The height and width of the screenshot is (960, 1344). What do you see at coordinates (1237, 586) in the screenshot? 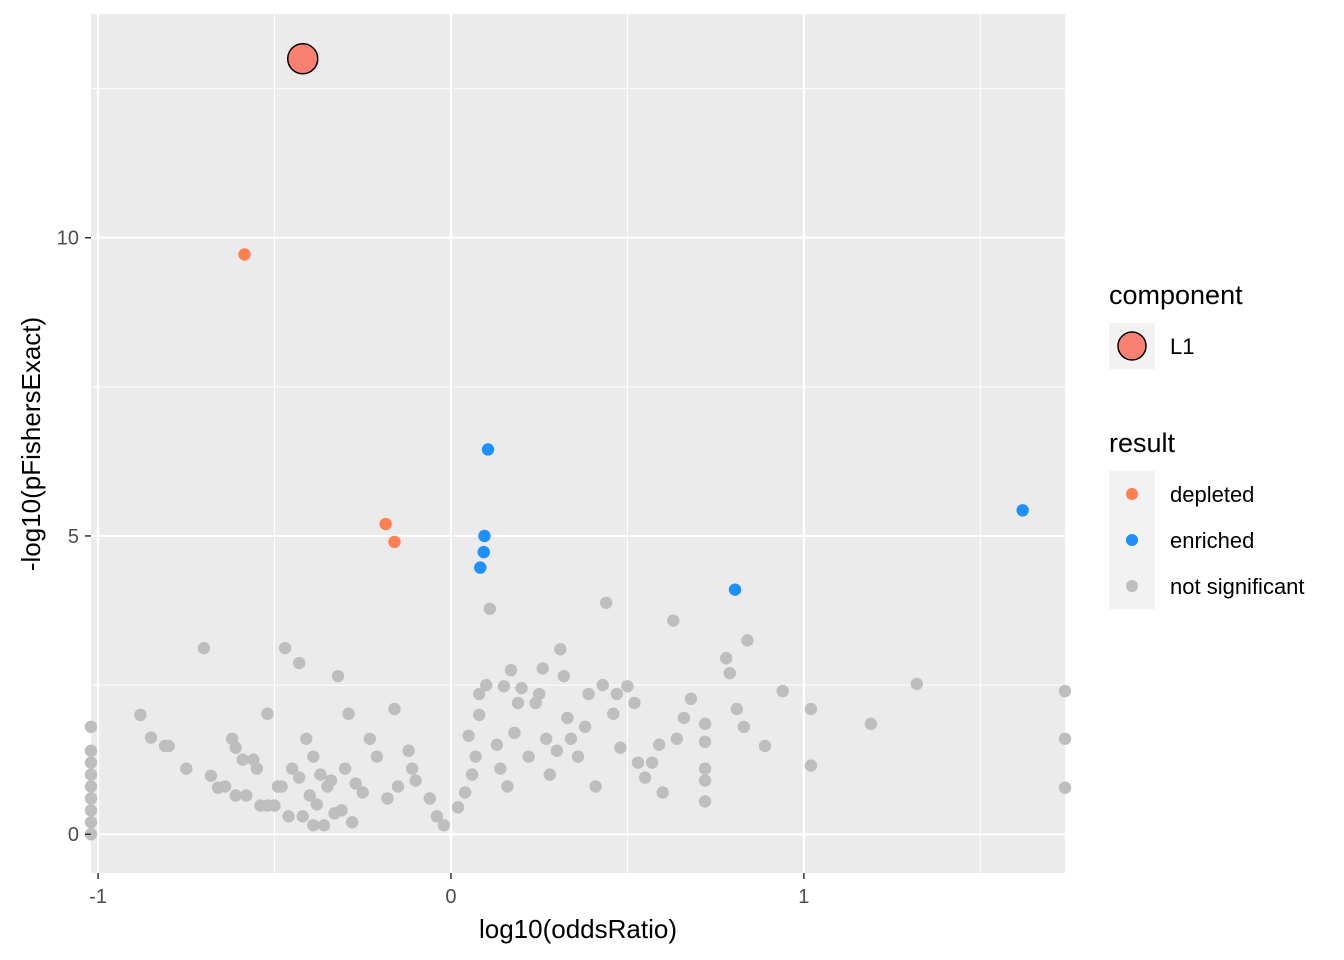
I see `legend-label-not-significant: not significant` at bounding box center [1237, 586].